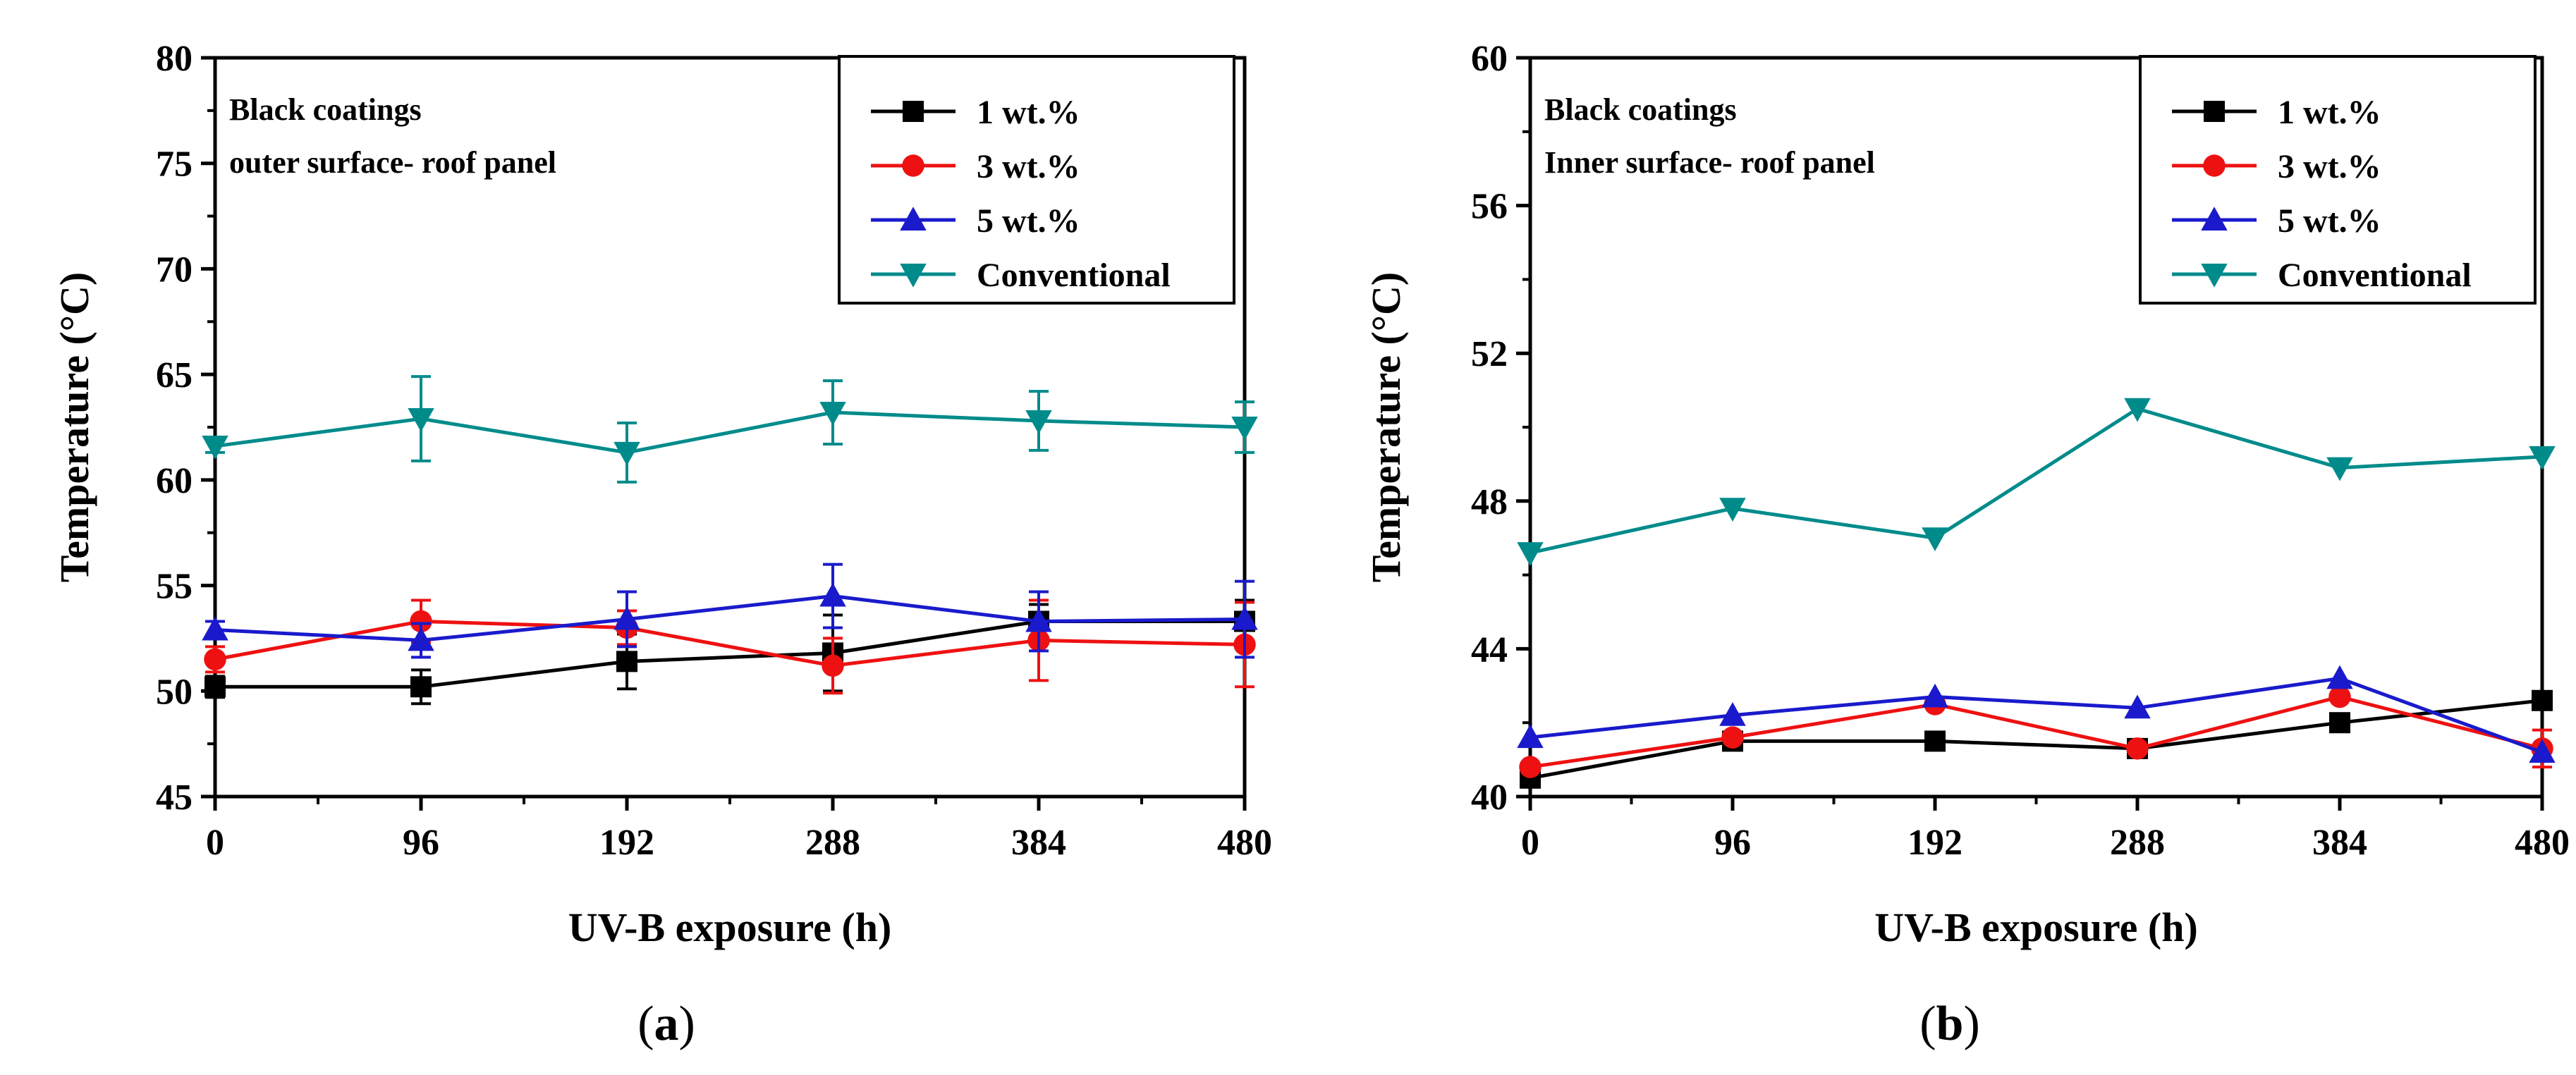  What do you see at coordinates (174, 375) in the screenshot?
I see `y-tick-label: 65` at bounding box center [174, 375].